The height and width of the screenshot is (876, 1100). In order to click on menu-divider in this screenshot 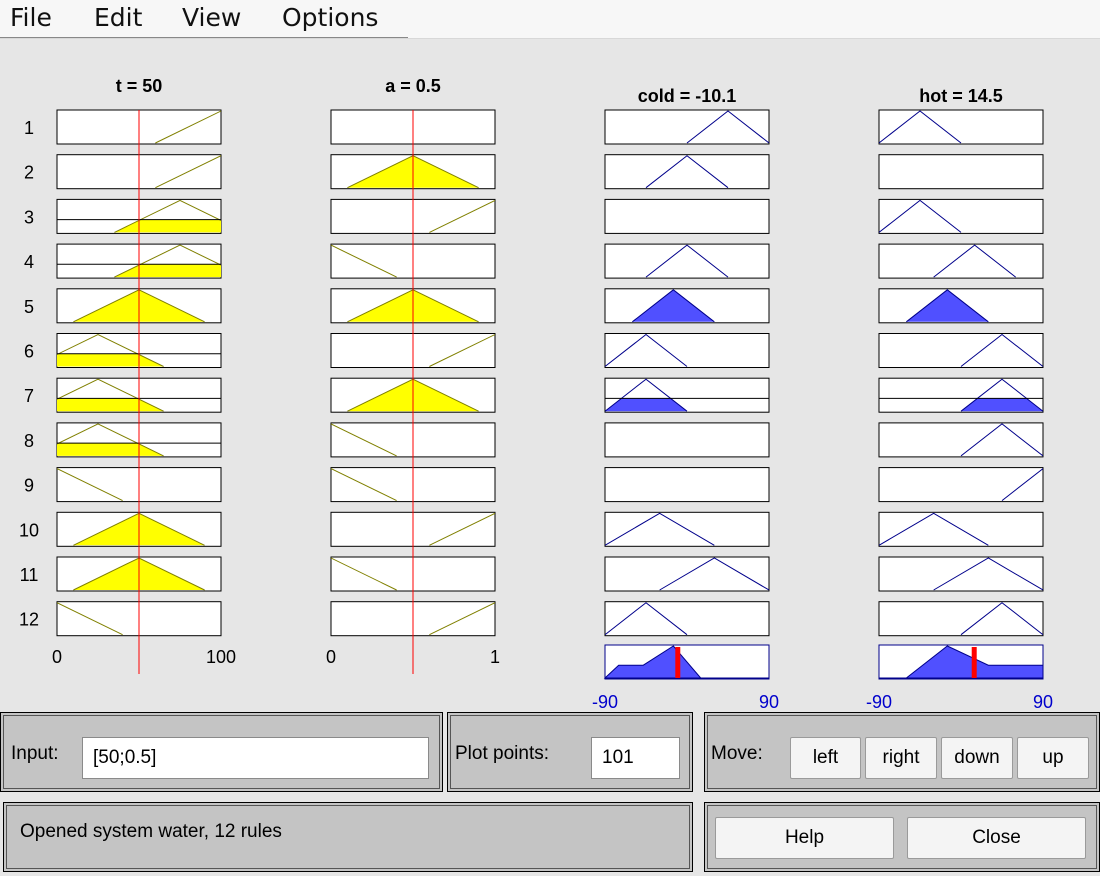, I will do `click(204, 37)`.